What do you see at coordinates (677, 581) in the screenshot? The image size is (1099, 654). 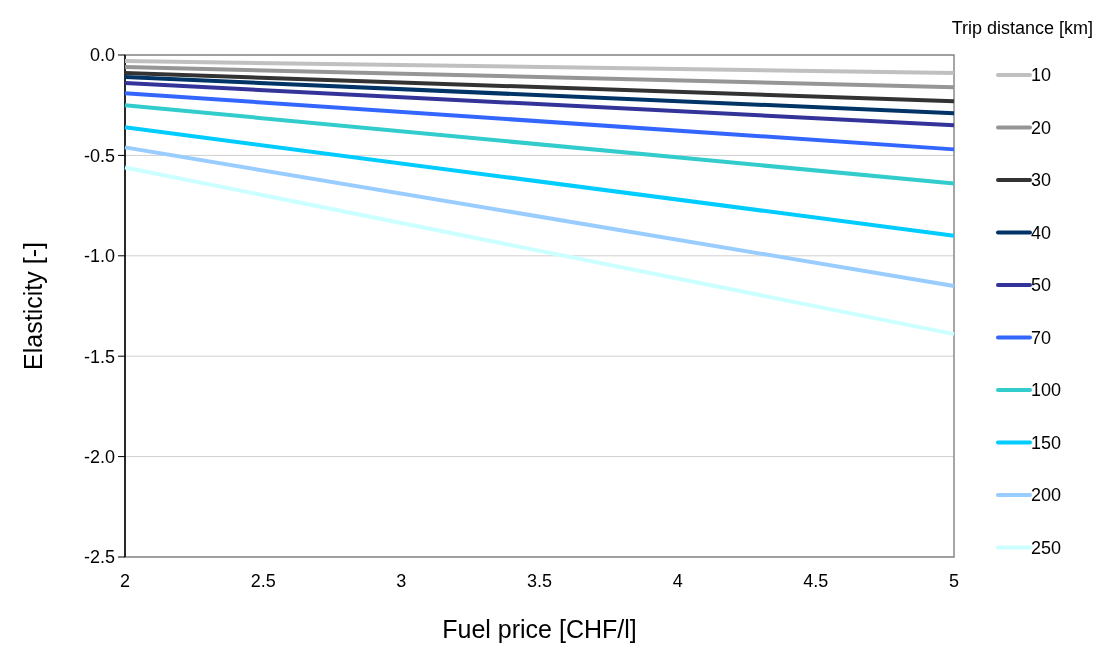 I see `x-tick-label: 4` at bounding box center [677, 581].